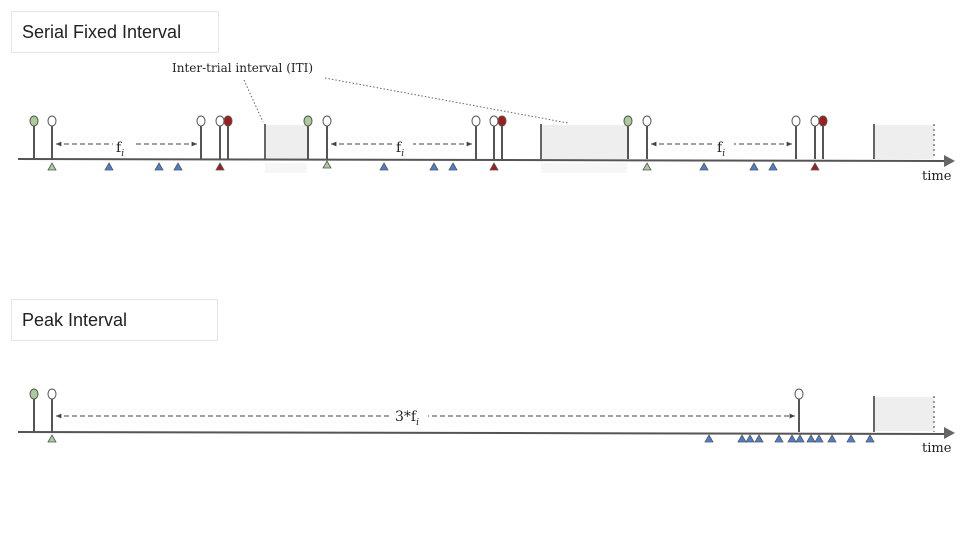  What do you see at coordinates (428, 121) in the screenshot?
I see `serial-lollipop-heads` at bounding box center [428, 121].